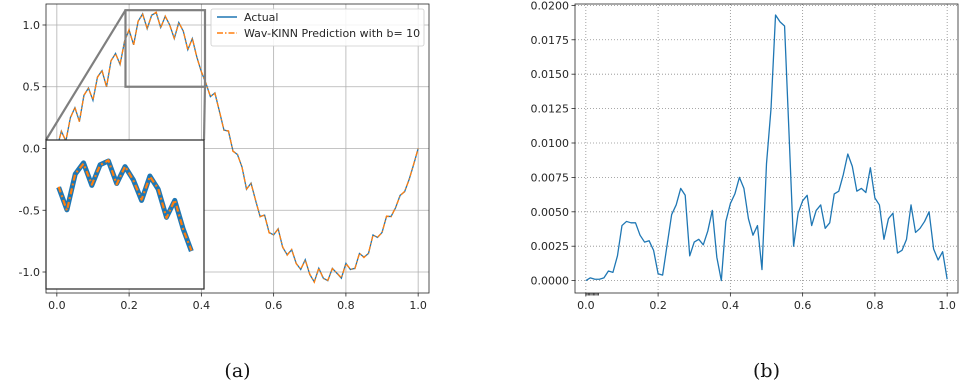 This screenshot has height=386, width=961. I want to click on chart-b-xtick-label: 0.0, so click(586, 305).